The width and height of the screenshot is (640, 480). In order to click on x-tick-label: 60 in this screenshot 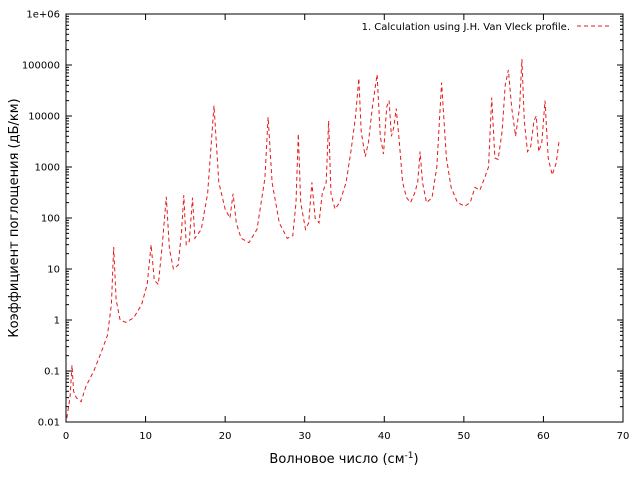, I will do `click(543, 436)`.